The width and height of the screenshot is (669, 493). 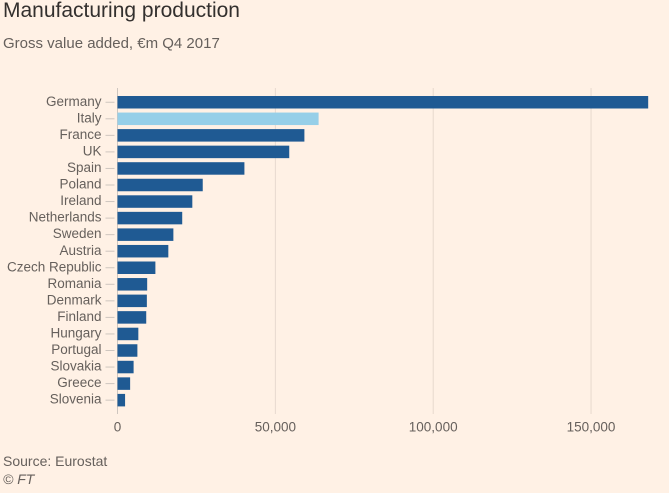 I want to click on bar-sweden, so click(x=145, y=234).